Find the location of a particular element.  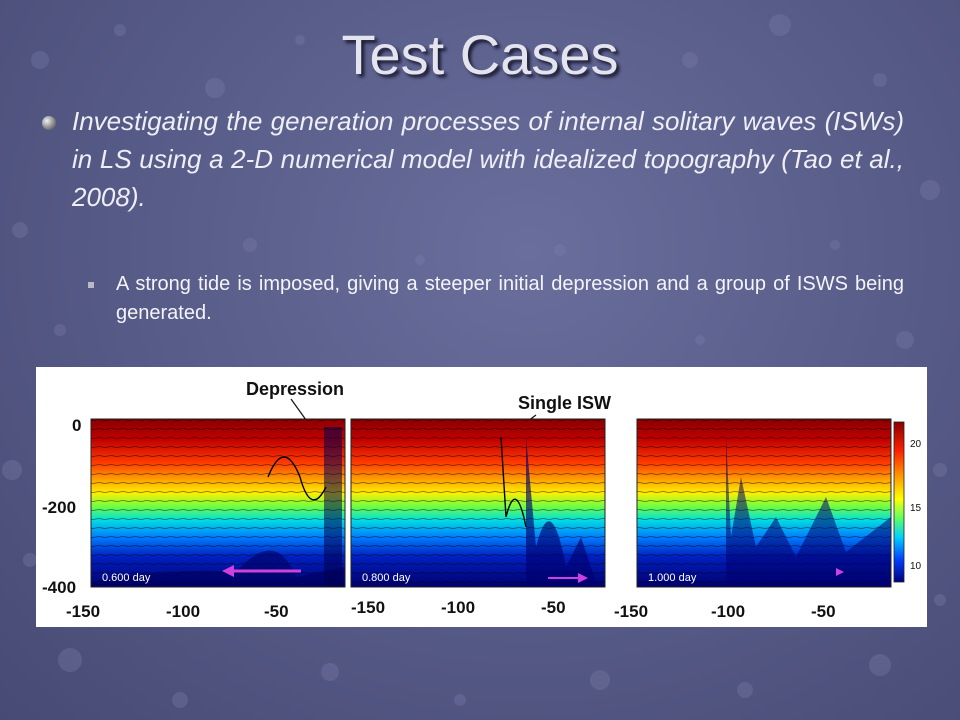

colorbar-tick-20: 20 is located at coordinates (916, 444).